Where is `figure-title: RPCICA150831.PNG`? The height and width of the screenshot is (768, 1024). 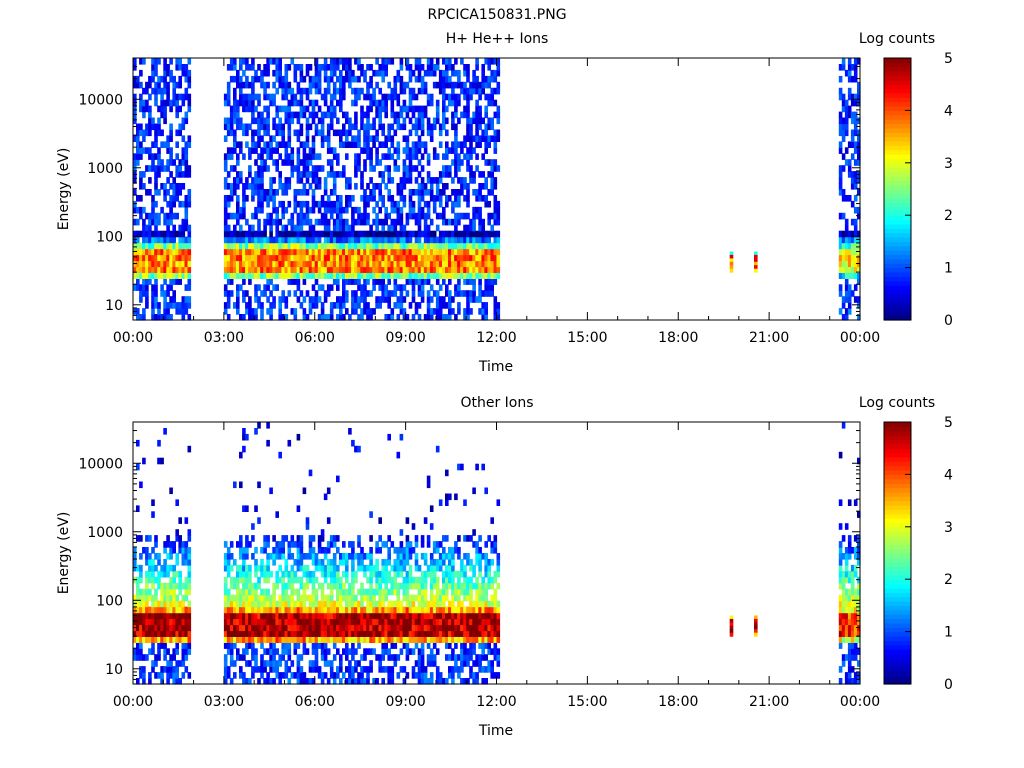
figure-title: RPCICA150831.PNG is located at coordinates (496, 15).